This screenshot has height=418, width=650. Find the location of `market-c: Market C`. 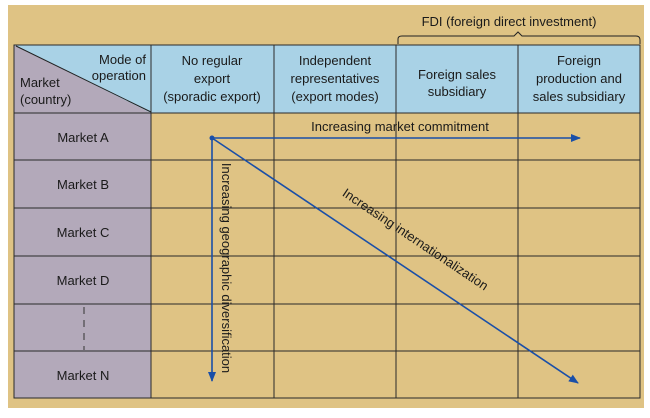

market-c: Market C is located at coordinates (83, 232).